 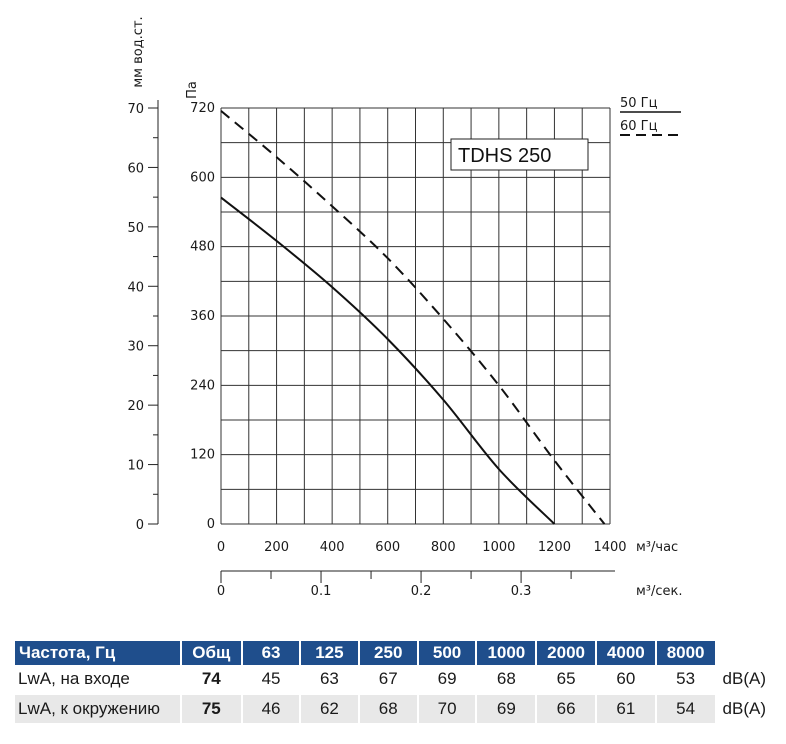 I want to click on y-axis-pa: 0 120 240 360 480 600 720, so click(x=202, y=316).